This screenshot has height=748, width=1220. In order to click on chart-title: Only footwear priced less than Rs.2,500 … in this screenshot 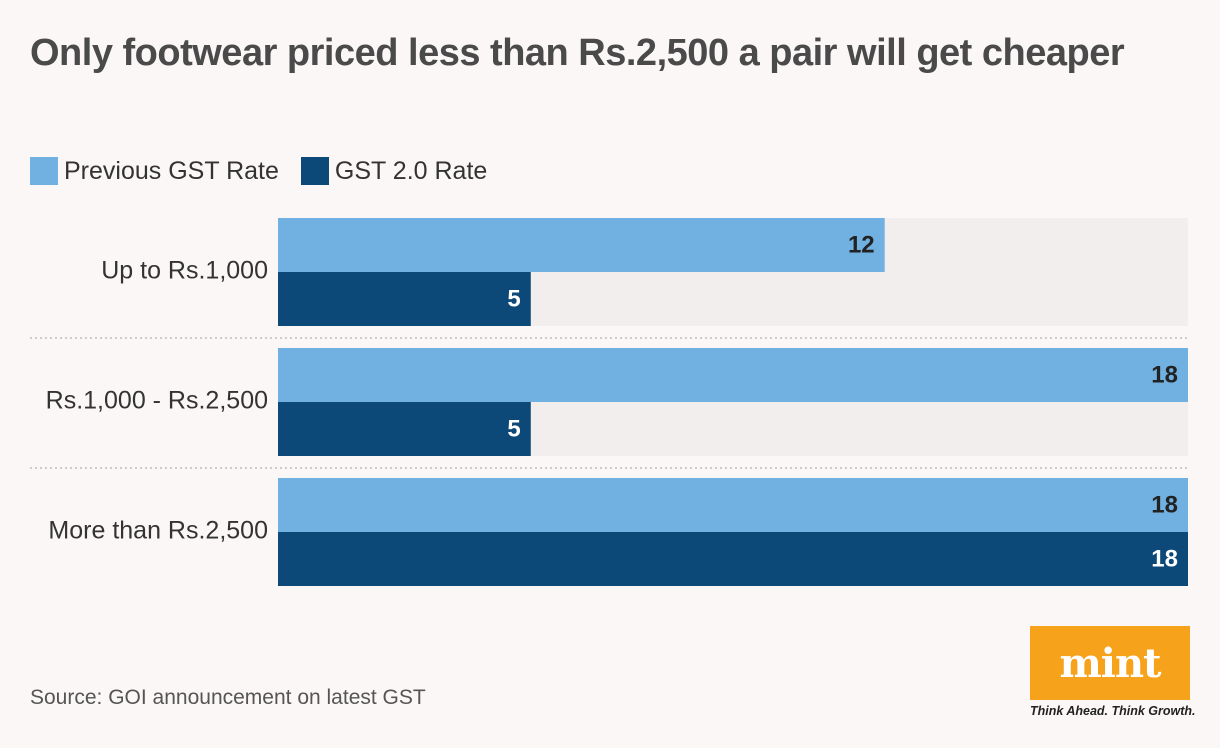, I will do `click(577, 53)`.